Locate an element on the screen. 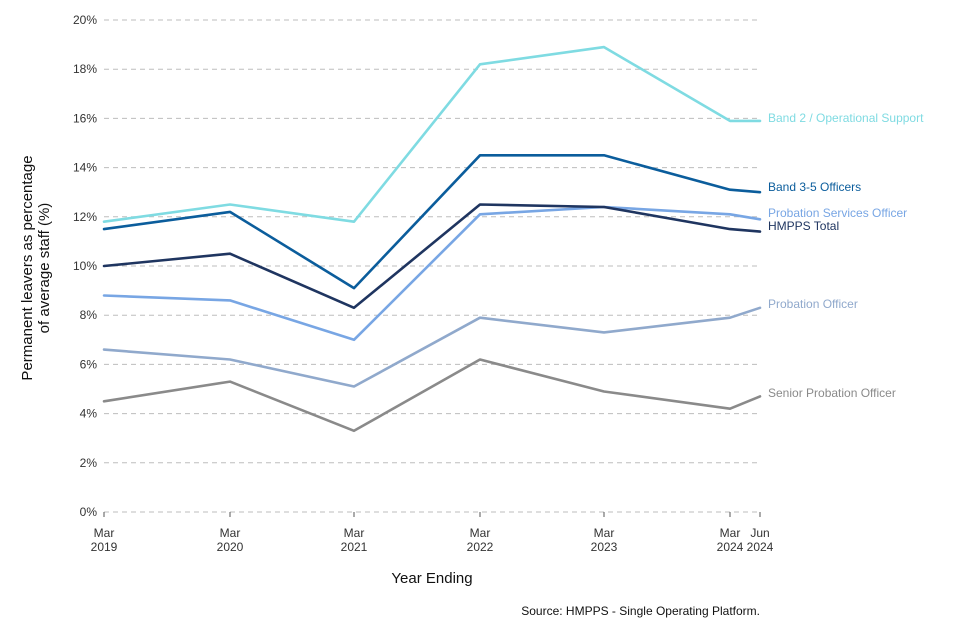 The width and height of the screenshot is (960, 640). series-label: HMPPS Total is located at coordinates (803, 226).